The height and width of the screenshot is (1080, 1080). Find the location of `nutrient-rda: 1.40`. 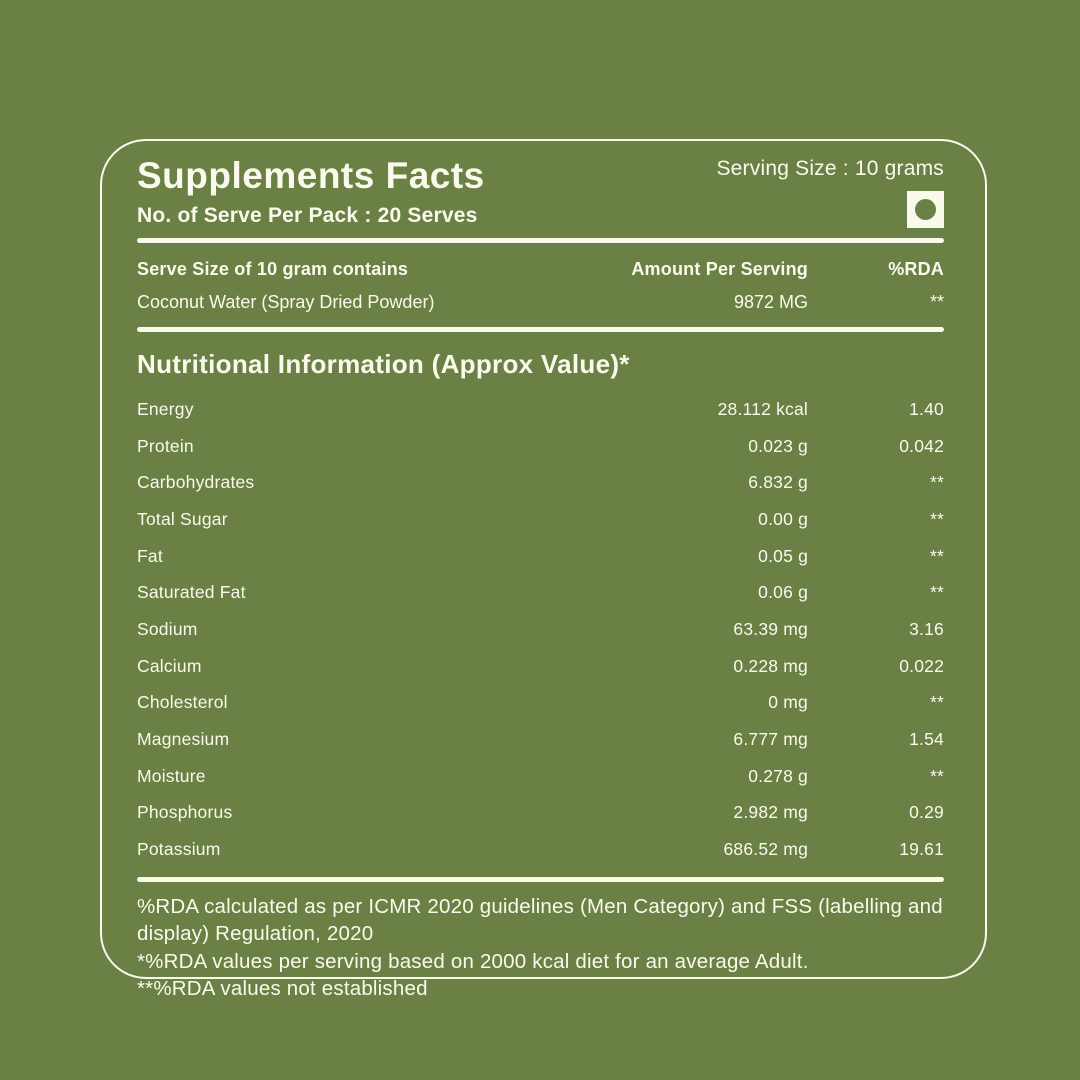

nutrient-rda: 1.40 is located at coordinates (926, 408).